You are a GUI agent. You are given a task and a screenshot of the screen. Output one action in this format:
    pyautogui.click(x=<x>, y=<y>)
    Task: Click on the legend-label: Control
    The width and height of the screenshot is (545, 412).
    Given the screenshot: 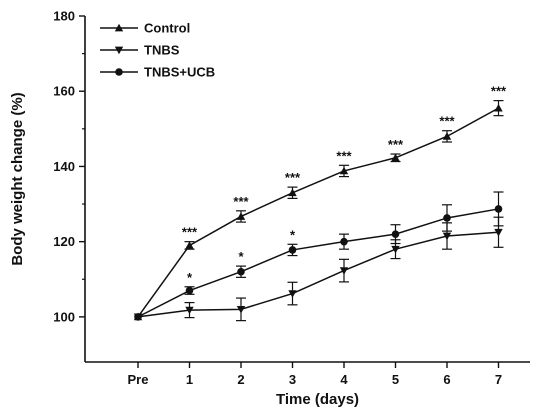 What is the action you would take?
    pyautogui.click(x=167, y=28)
    